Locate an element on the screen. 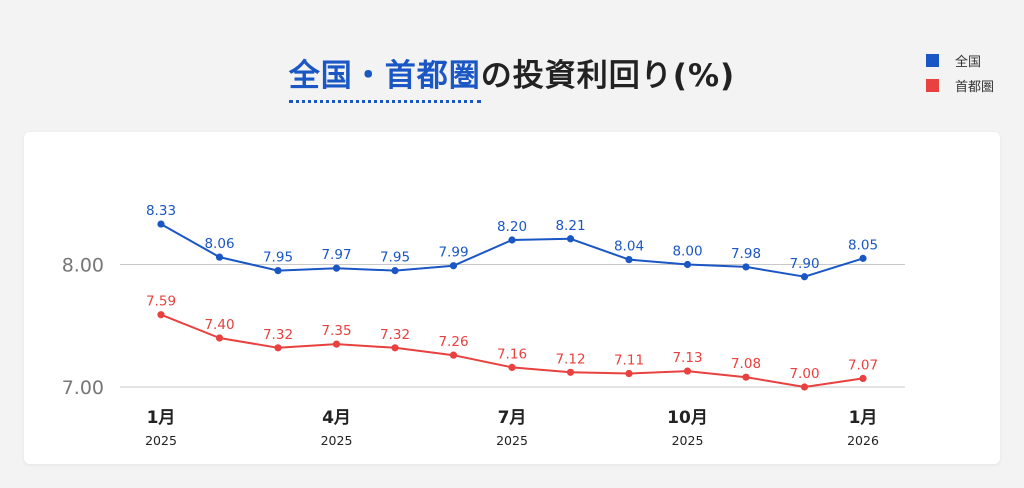 The width and height of the screenshot is (1024, 488). data-label: 8.33 is located at coordinates (161, 211).